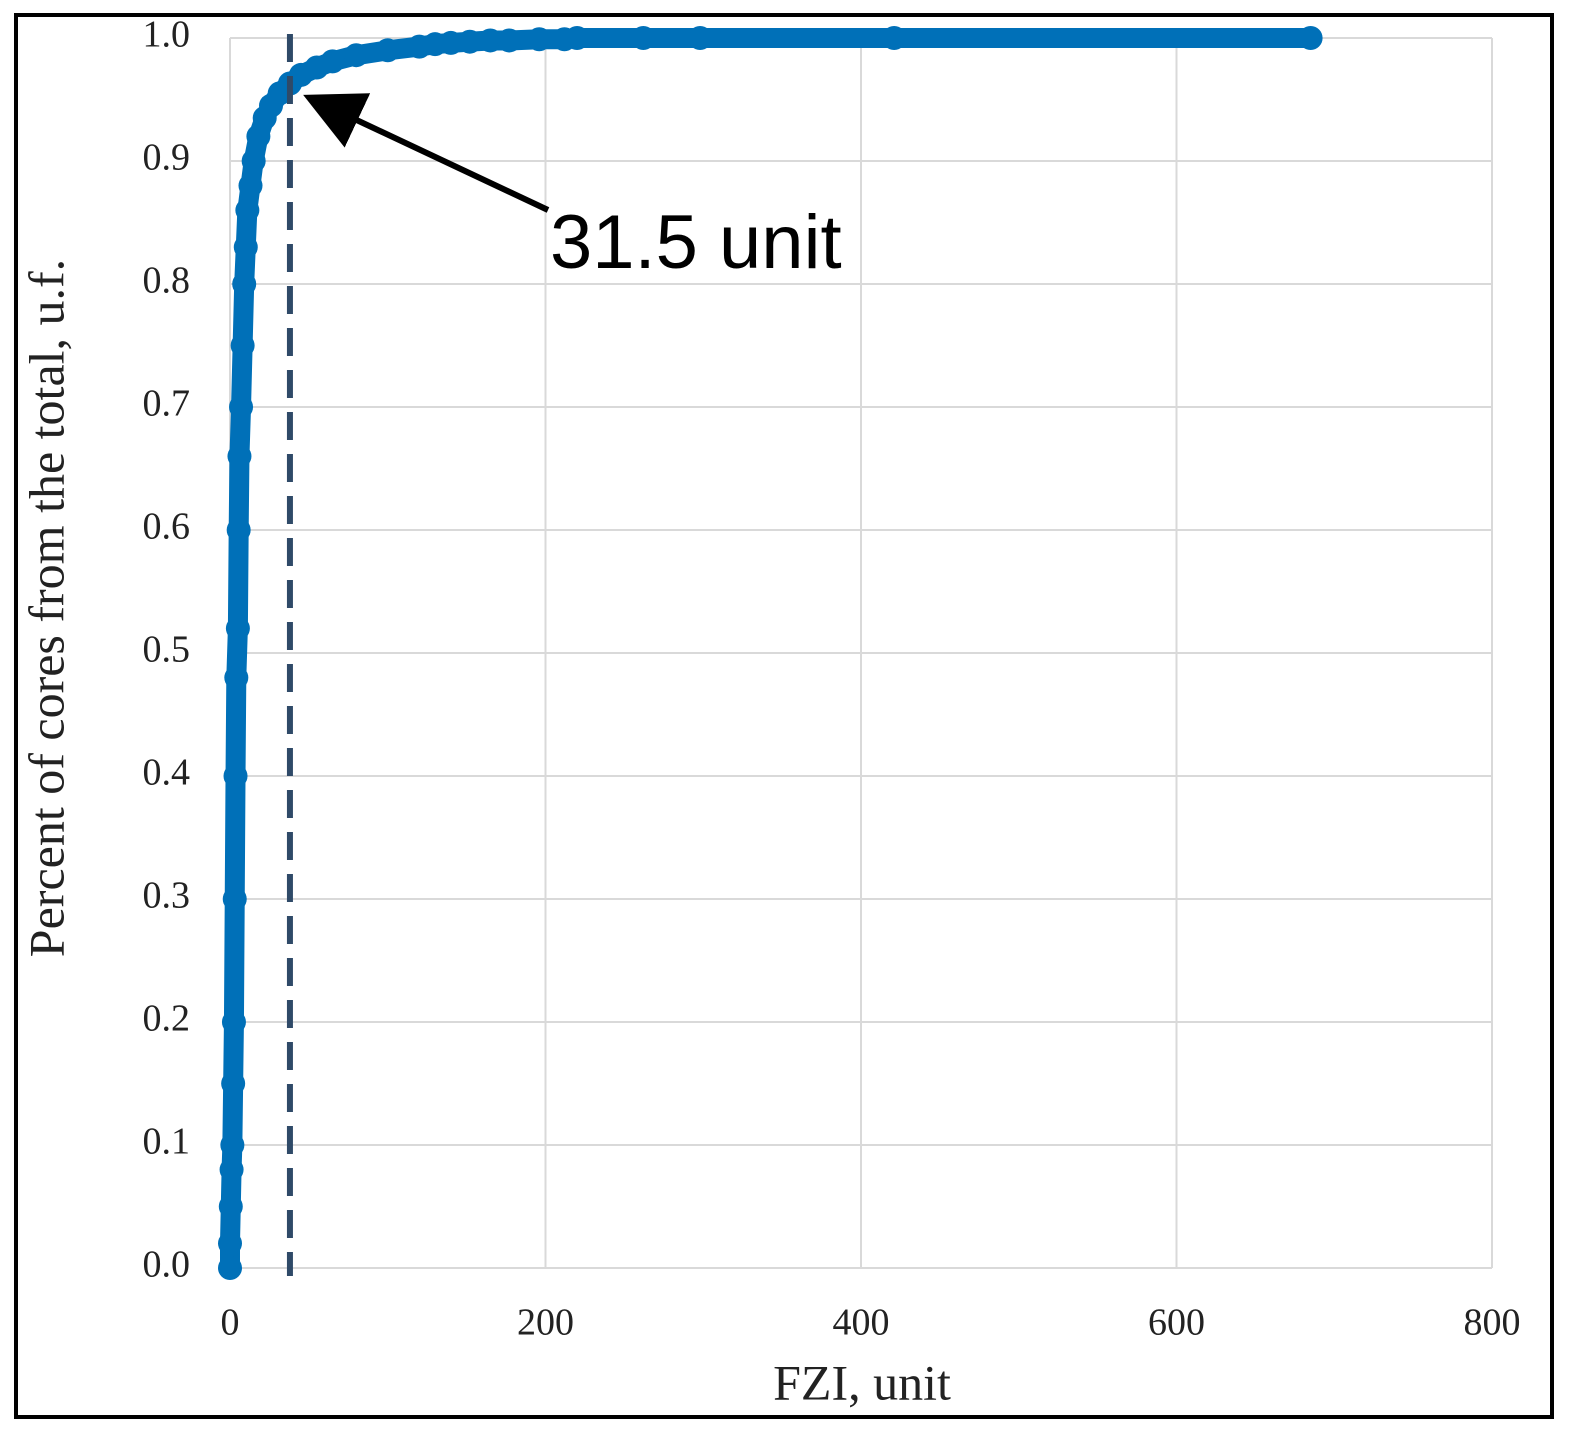 The image size is (1569, 1434). What do you see at coordinates (46, 608) in the screenshot?
I see `y-axis-title: Percent of cores from the total, u.f.` at bounding box center [46, 608].